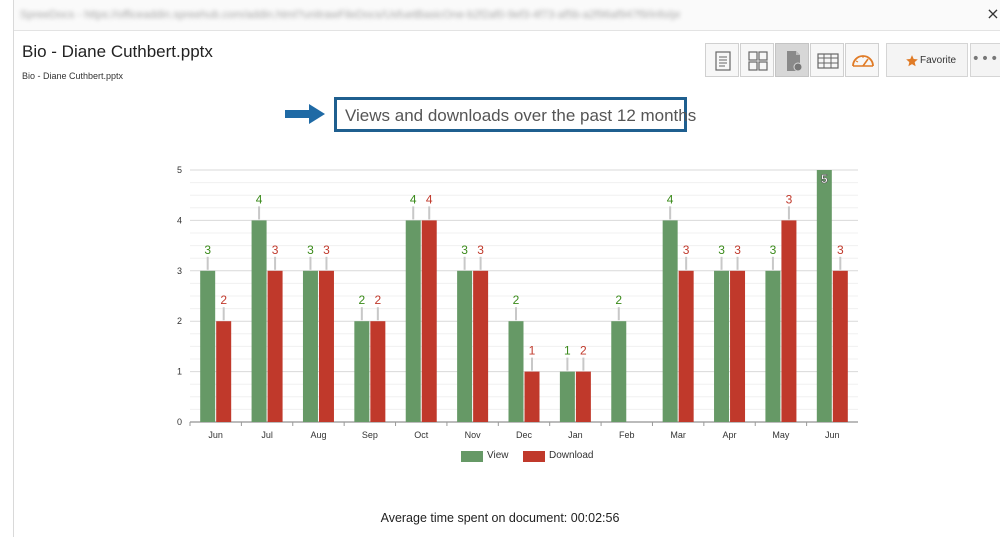  Describe the element at coordinates (179, 372) in the screenshot. I see `y-tick-label: 1` at that location.